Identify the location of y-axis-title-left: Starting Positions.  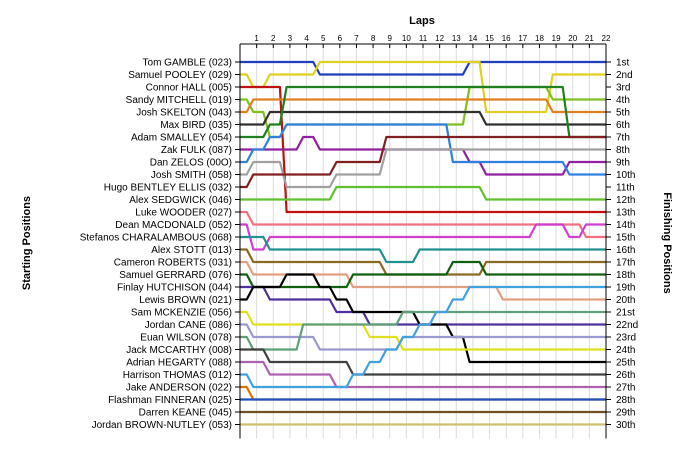
(27, 243).